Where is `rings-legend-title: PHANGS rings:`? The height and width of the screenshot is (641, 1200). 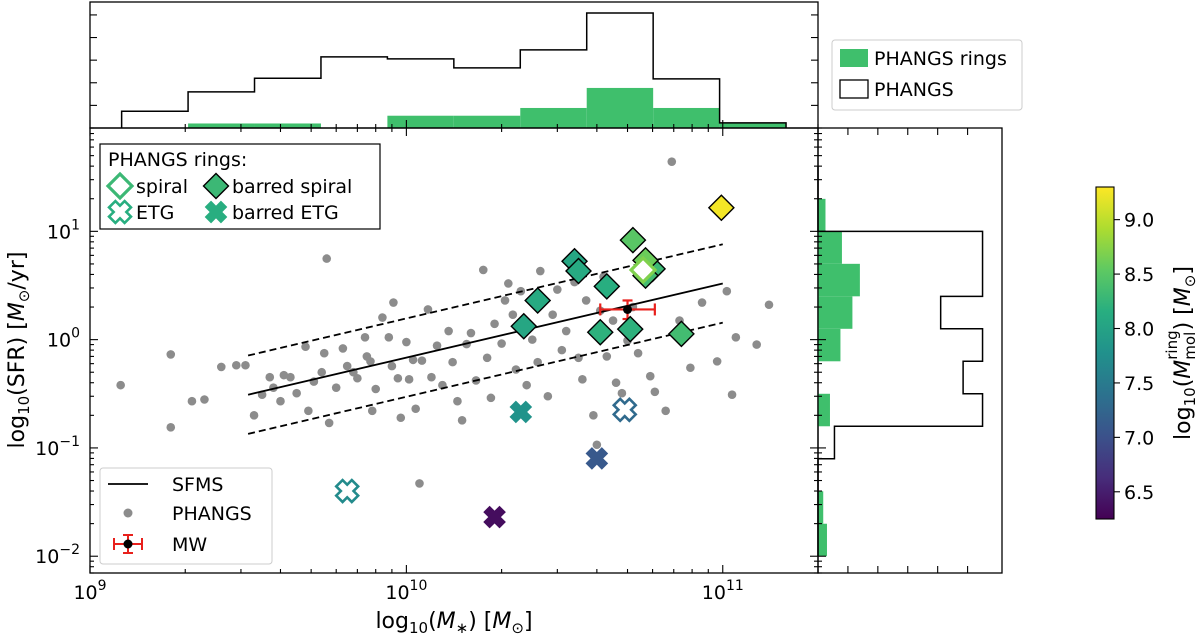 rings-legend-title: PHANGS rings: is located at coordinates (177, 160).